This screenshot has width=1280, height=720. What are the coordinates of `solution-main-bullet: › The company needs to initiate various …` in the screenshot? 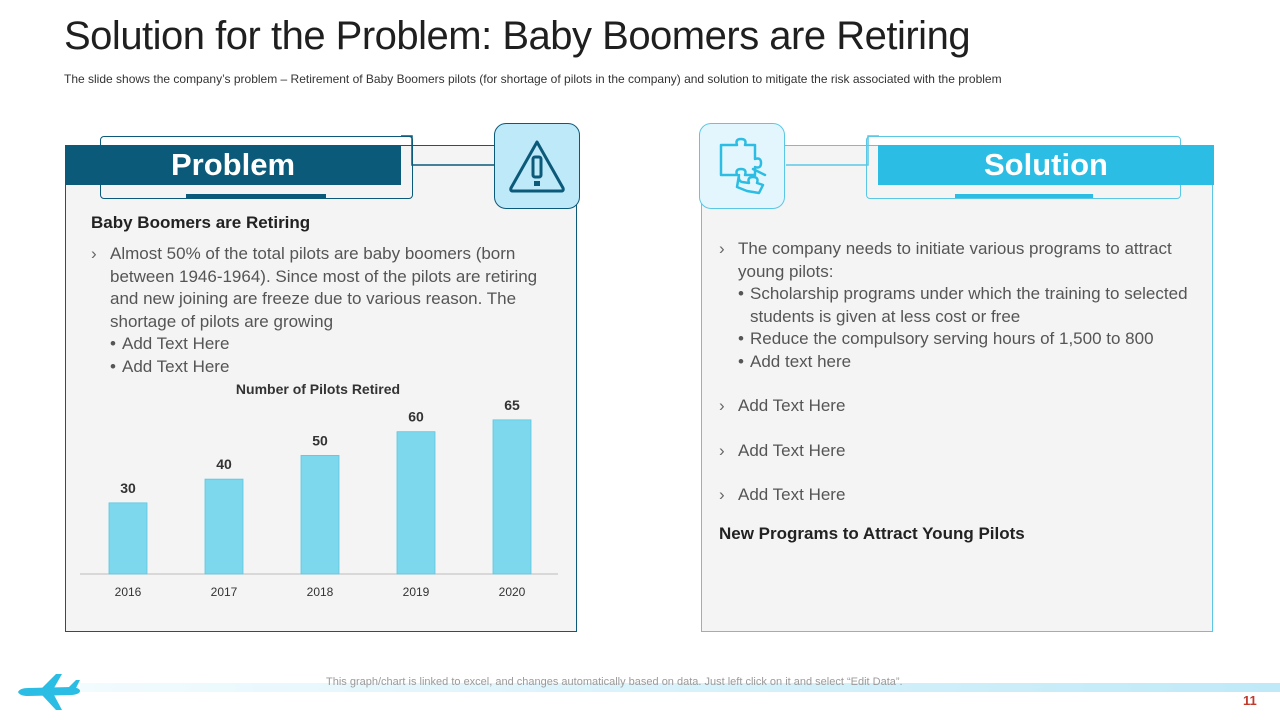 It's located at (959, 260).